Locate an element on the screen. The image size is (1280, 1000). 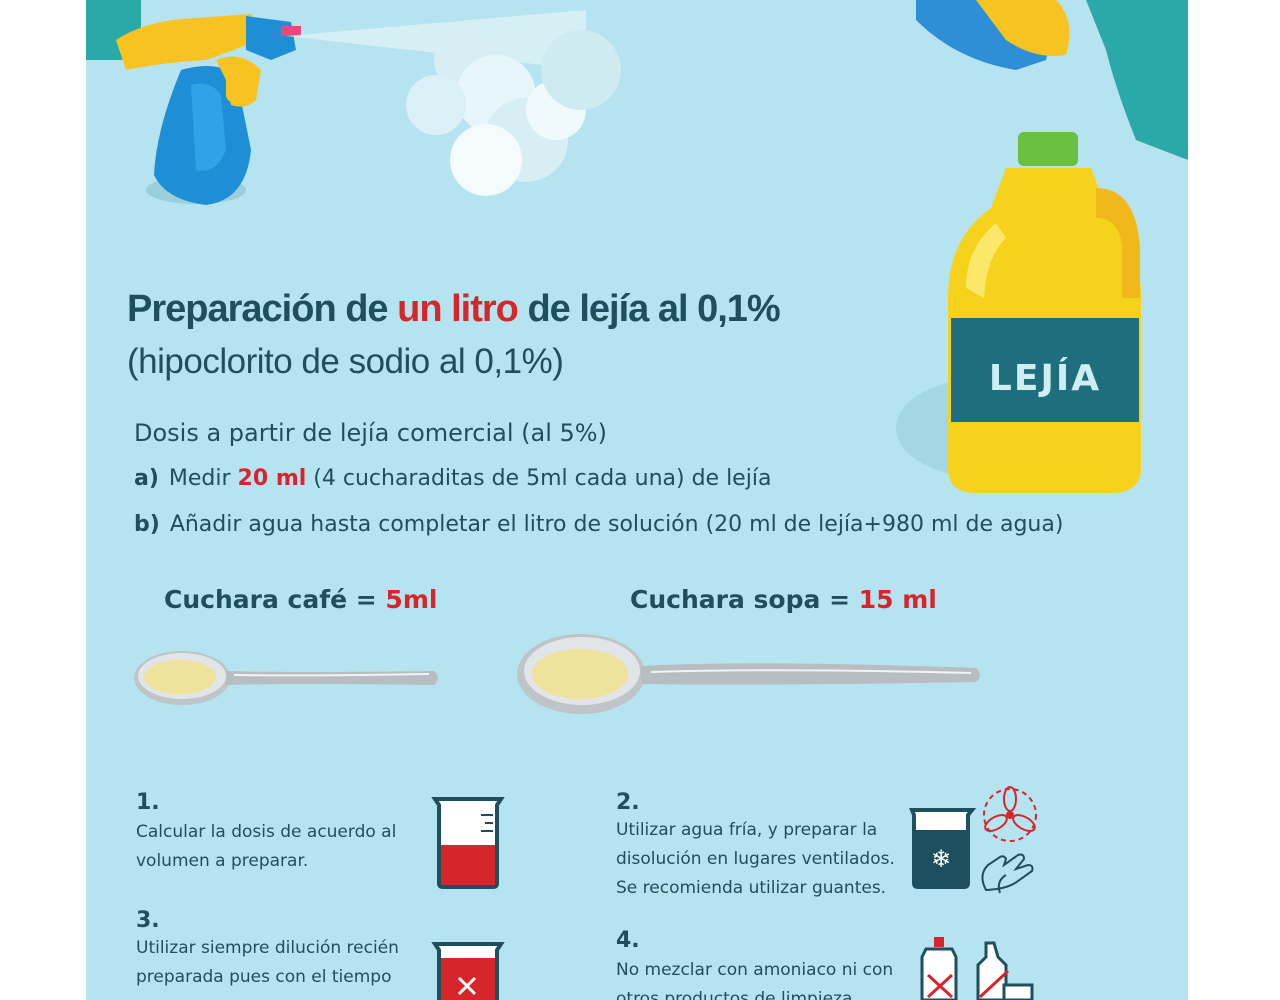
spoon-sopa-eq: = is located at coordinates (839, 599).